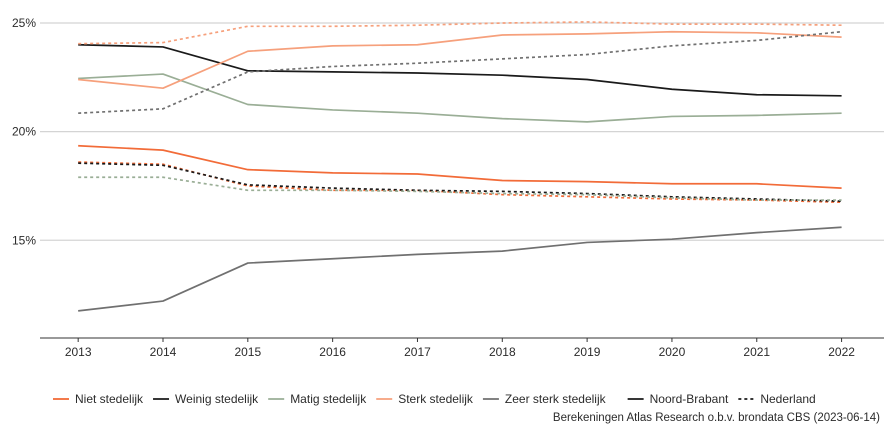 The width and height of the screenshot is (886, 426). What do you see at coordinates (460, 33) in the screenshot?
I see `series-line-sterk-stedelijk-nederland` at bounding box center [460, 33].